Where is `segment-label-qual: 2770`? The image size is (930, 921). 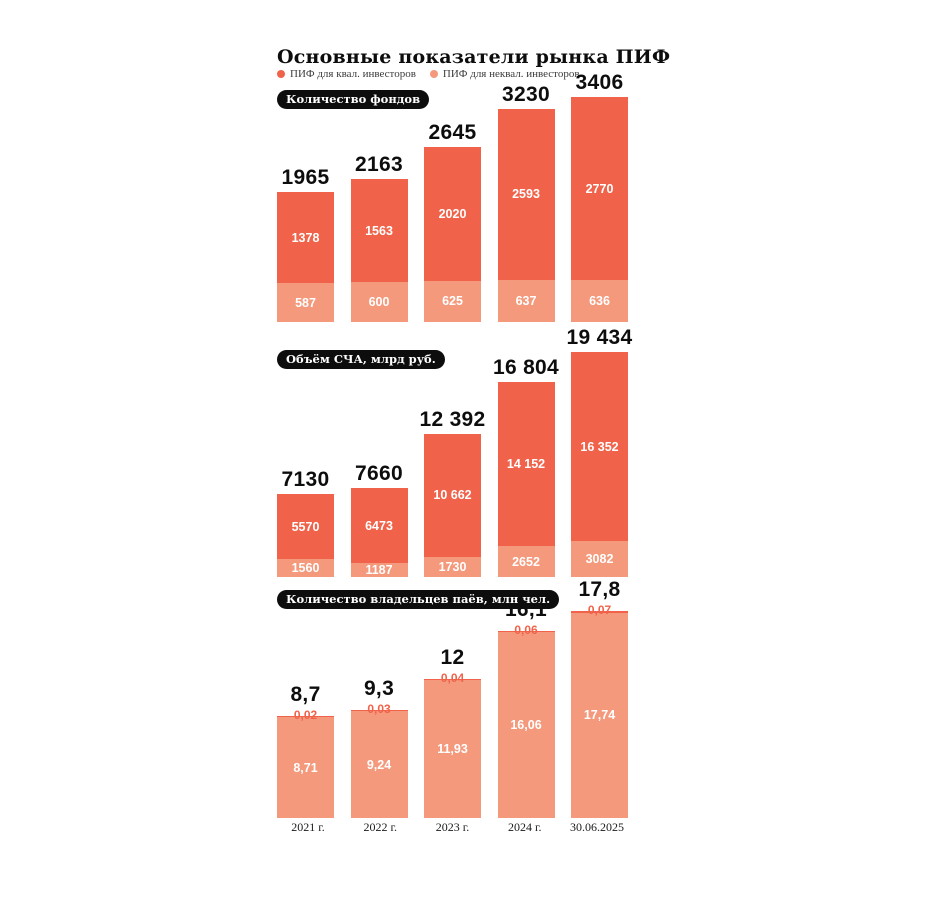 segment-label-qual: 2770 is located at coordinates (599, 188).